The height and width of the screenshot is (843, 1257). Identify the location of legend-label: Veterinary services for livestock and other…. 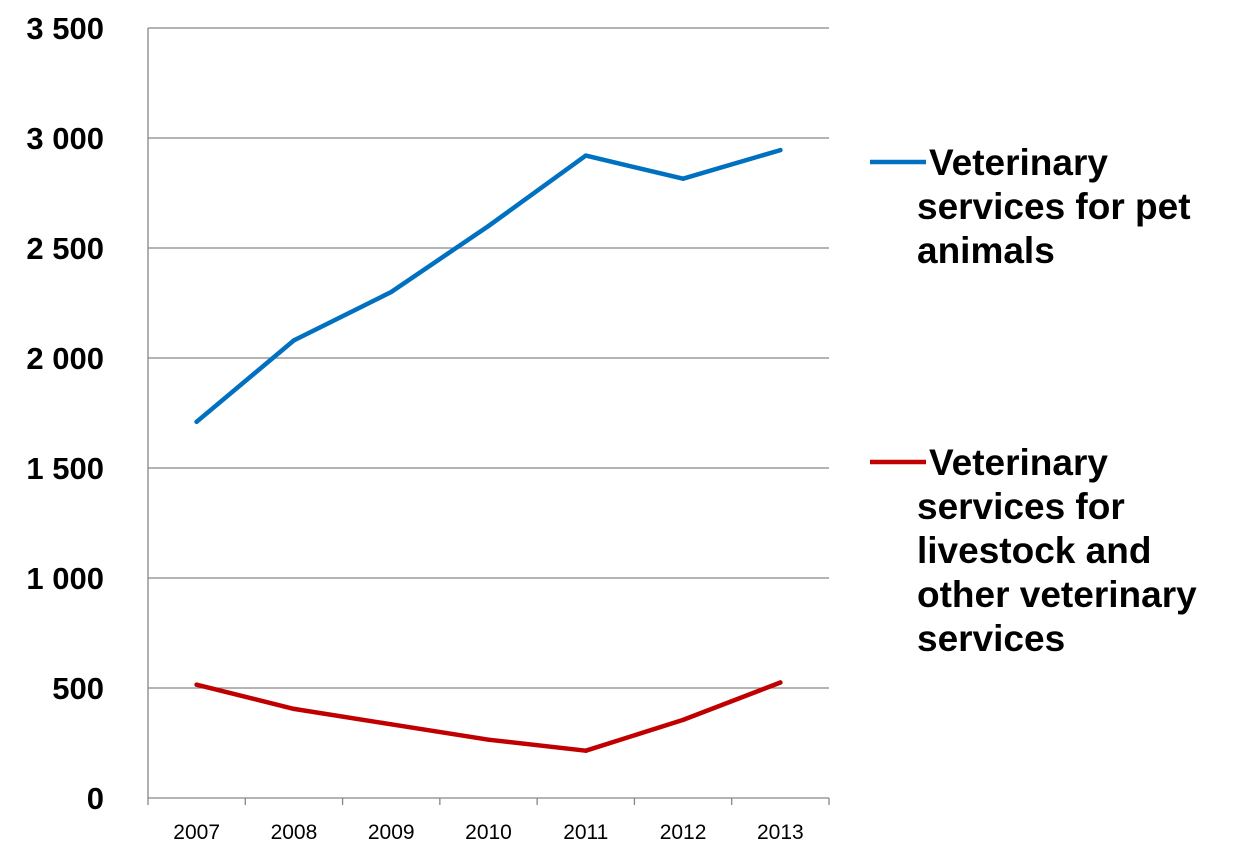
(1057, 550).